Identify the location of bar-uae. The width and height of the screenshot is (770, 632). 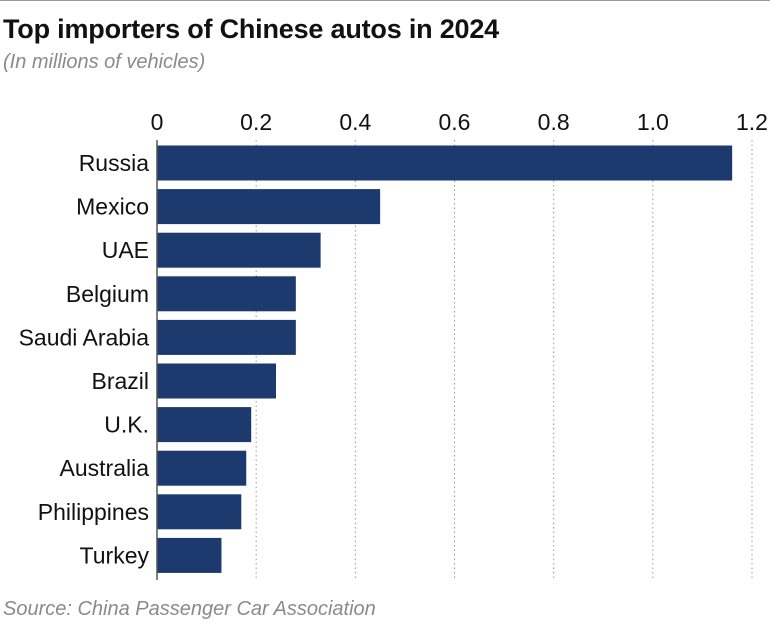
(239, 250).